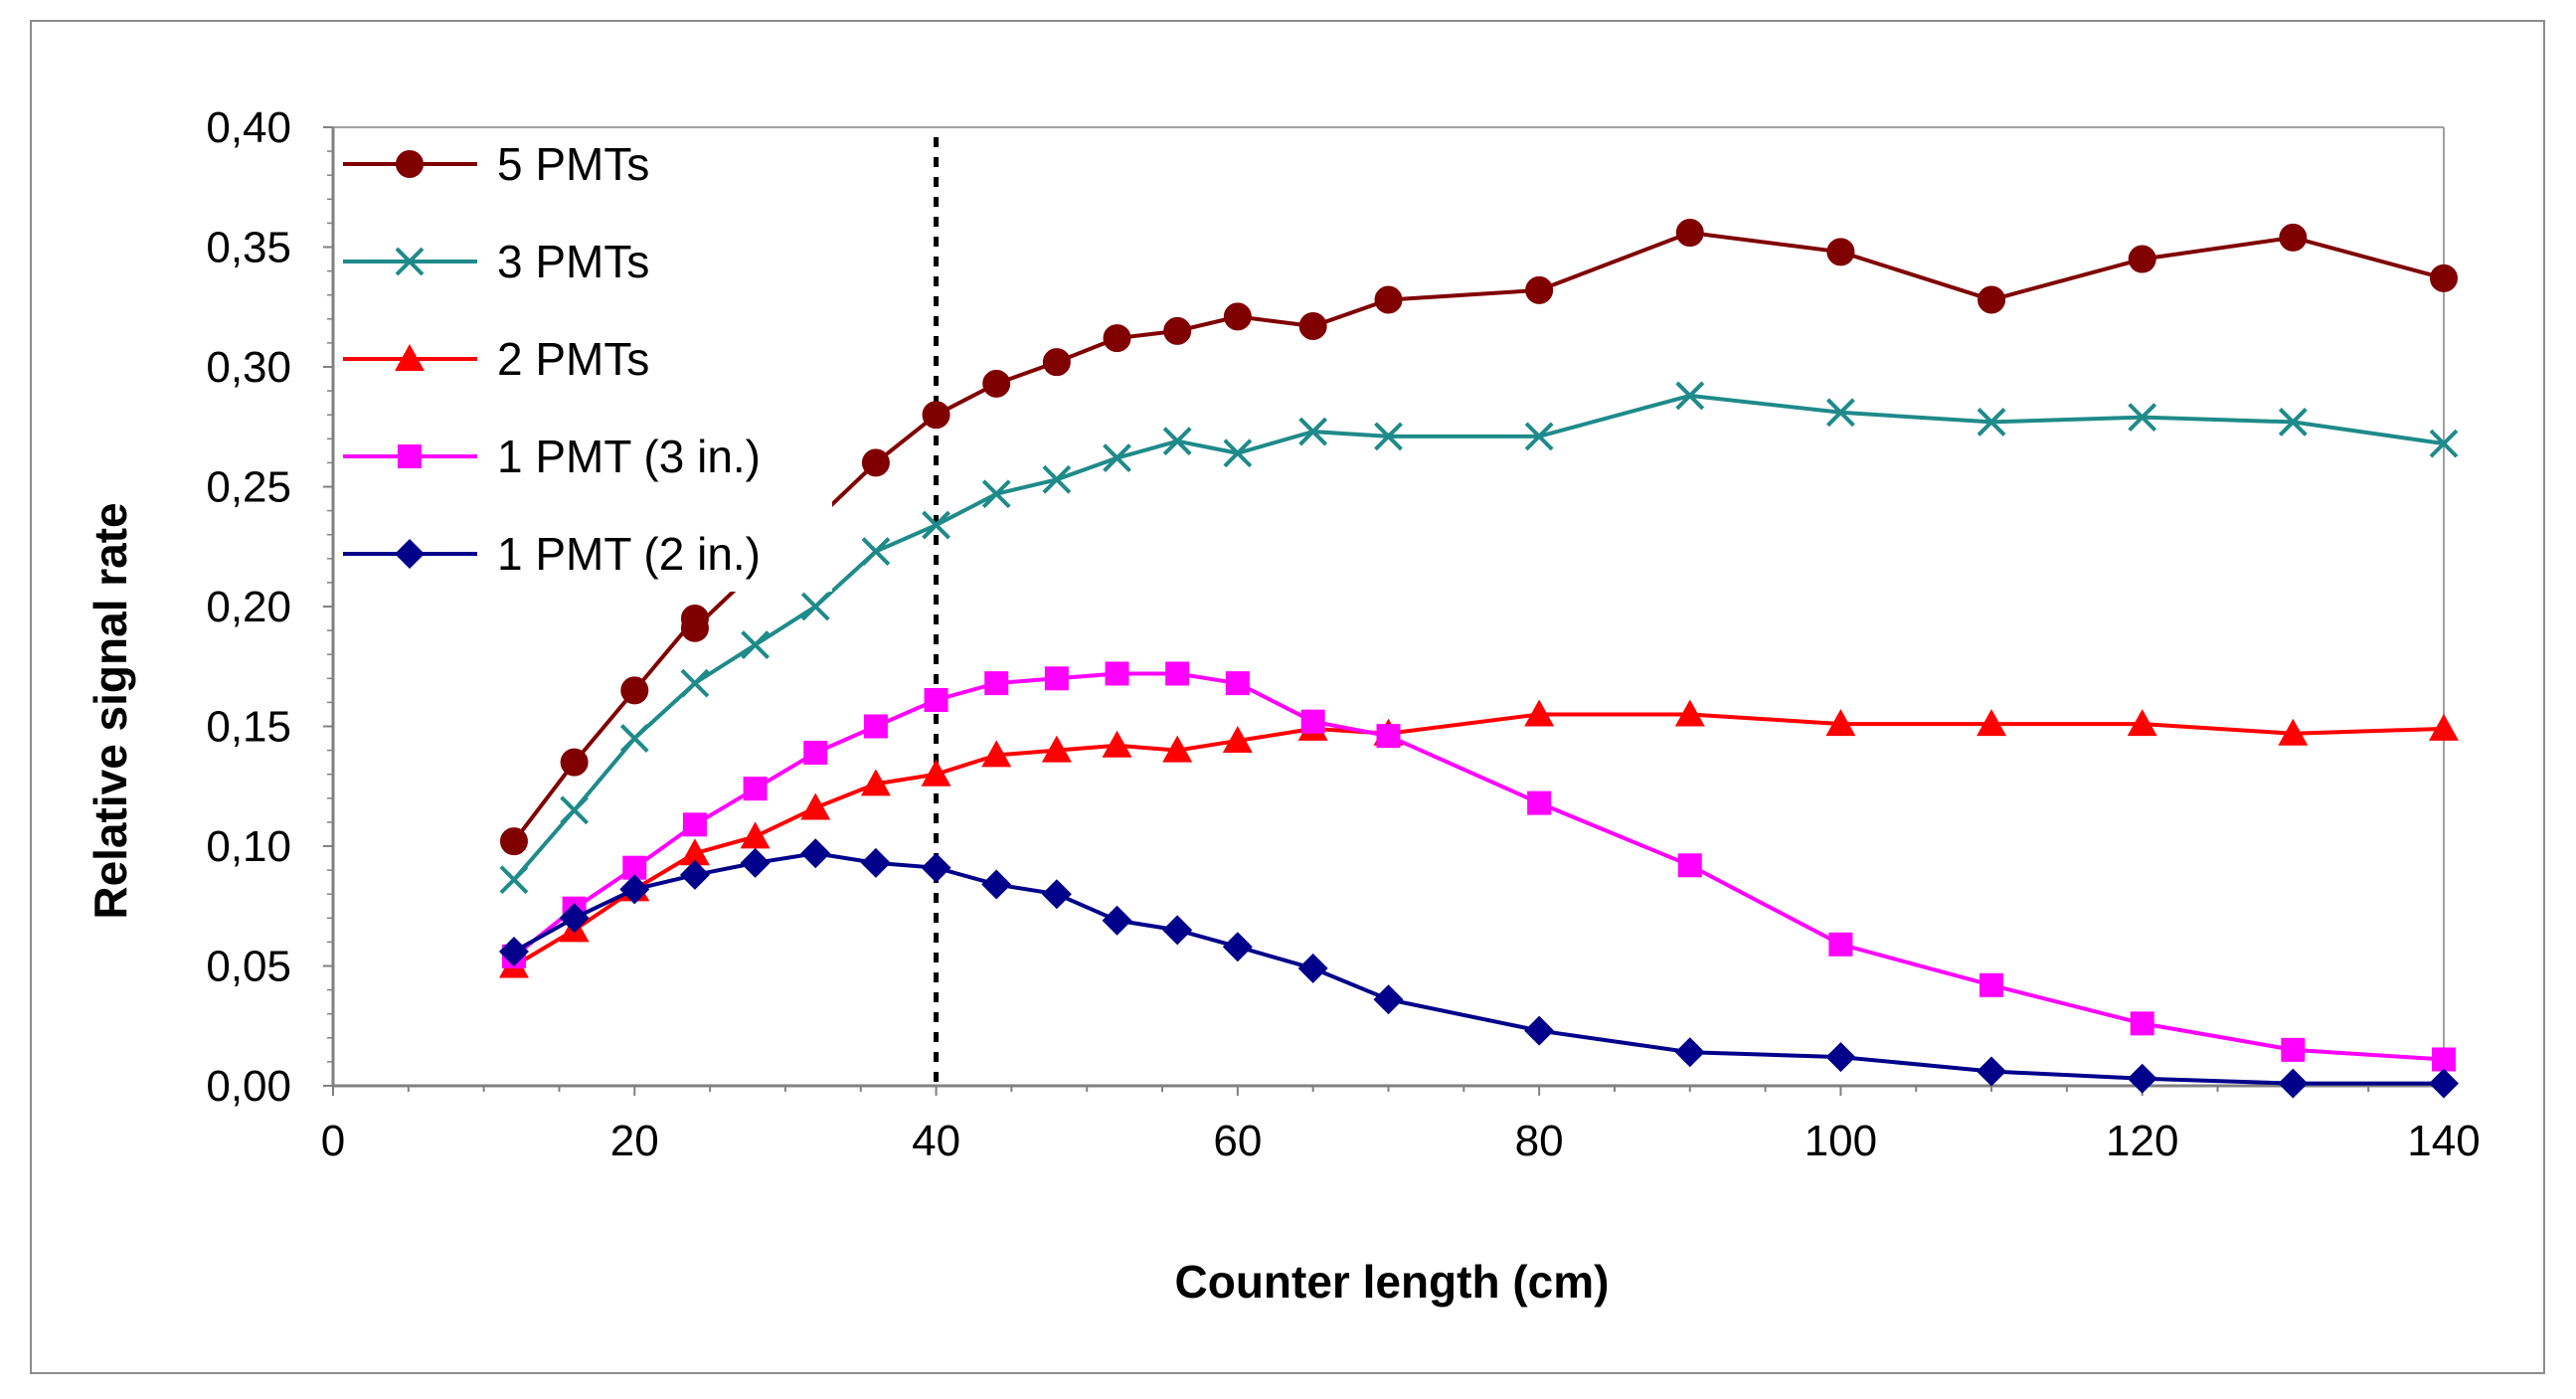 The height and width of the screenshot is (1399, 2576). I want to click on y-tick-label: 0,10, so click(248, 846).